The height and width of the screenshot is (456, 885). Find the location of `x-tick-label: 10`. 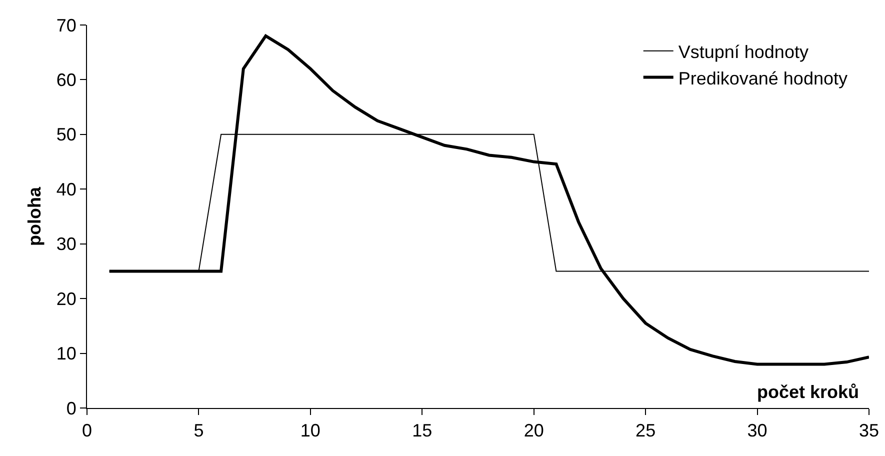

x-tick-label: 10 is located at coordinates (310, 430).